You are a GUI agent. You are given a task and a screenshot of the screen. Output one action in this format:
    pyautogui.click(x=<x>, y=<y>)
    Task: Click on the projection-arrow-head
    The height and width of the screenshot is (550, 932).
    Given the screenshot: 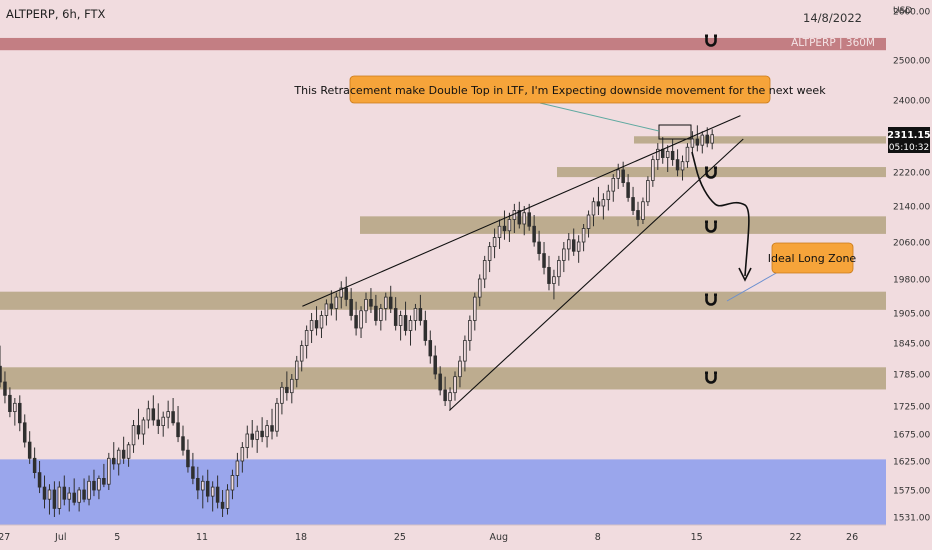 What is the action you would take?
    pyautogui.click(x=745, y=274)
    